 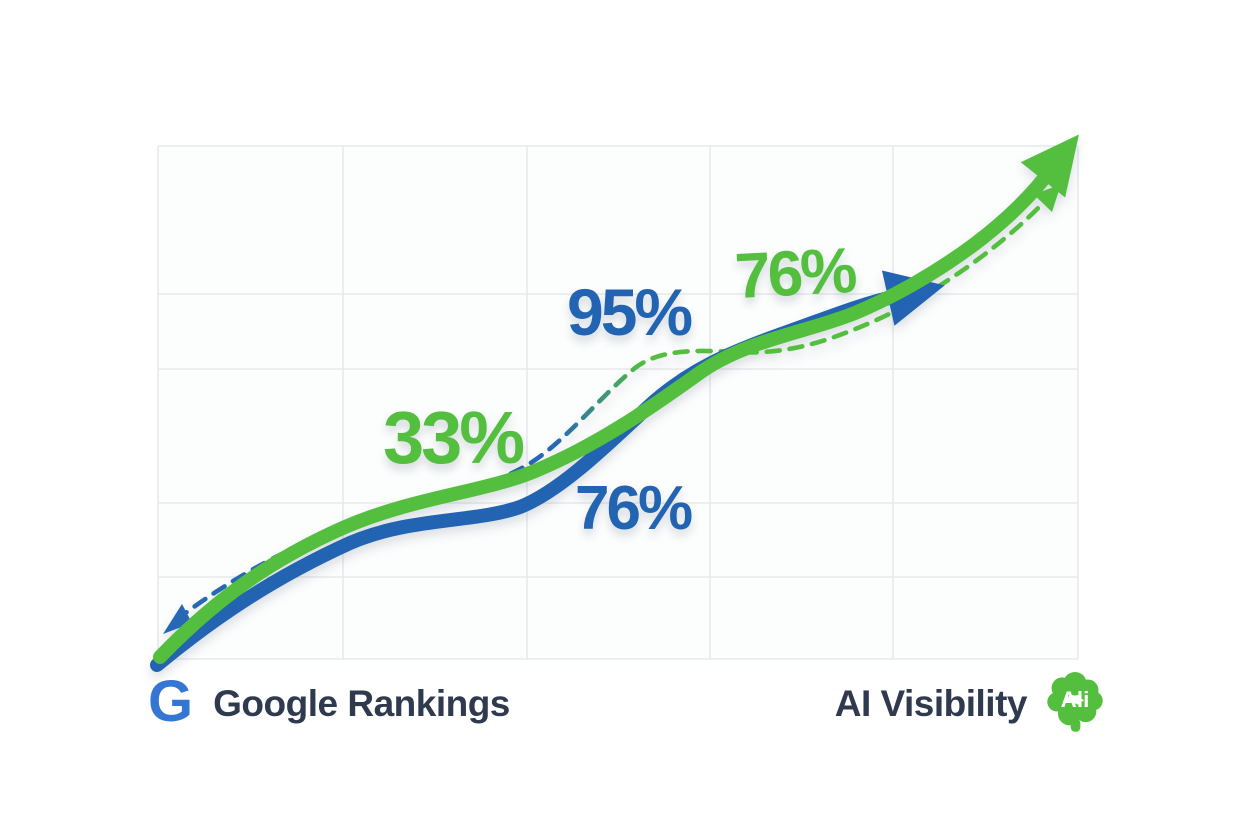 I want to click on legend-google-label: Google Rankings, so click(x=361, y=703).